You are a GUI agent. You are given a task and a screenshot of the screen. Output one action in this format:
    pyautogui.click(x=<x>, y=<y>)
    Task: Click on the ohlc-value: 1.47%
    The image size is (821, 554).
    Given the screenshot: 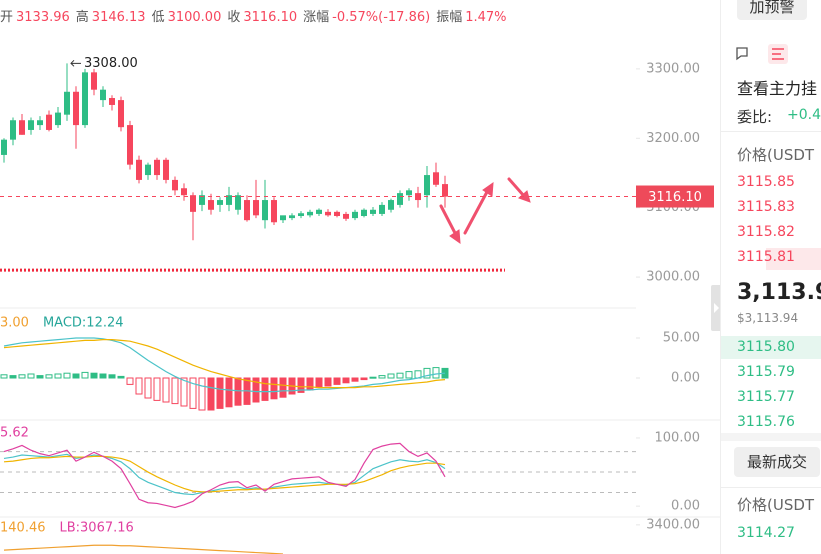 What is the action you would take?
    pyautogui.click(x=486, y=17)
    